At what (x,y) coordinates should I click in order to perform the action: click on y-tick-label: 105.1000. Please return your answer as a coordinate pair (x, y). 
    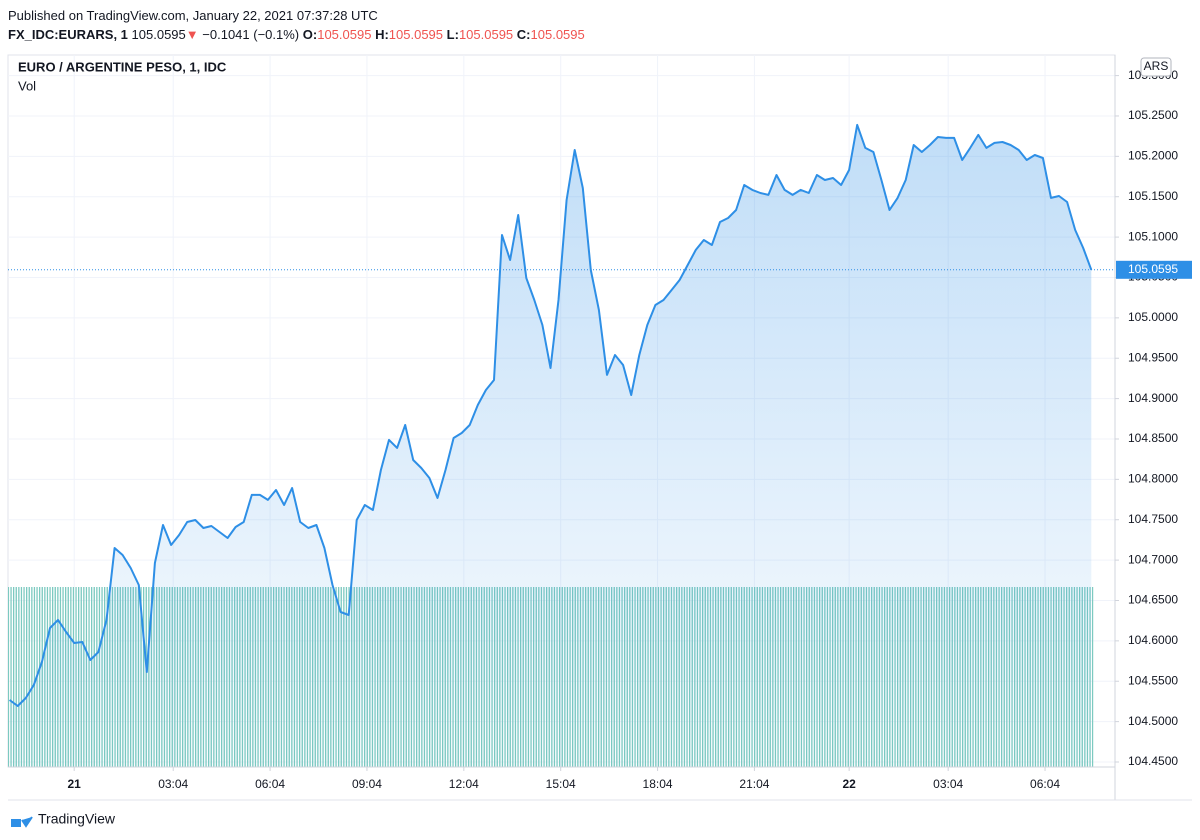
    Looking at the image, I should click on (1153, 236).